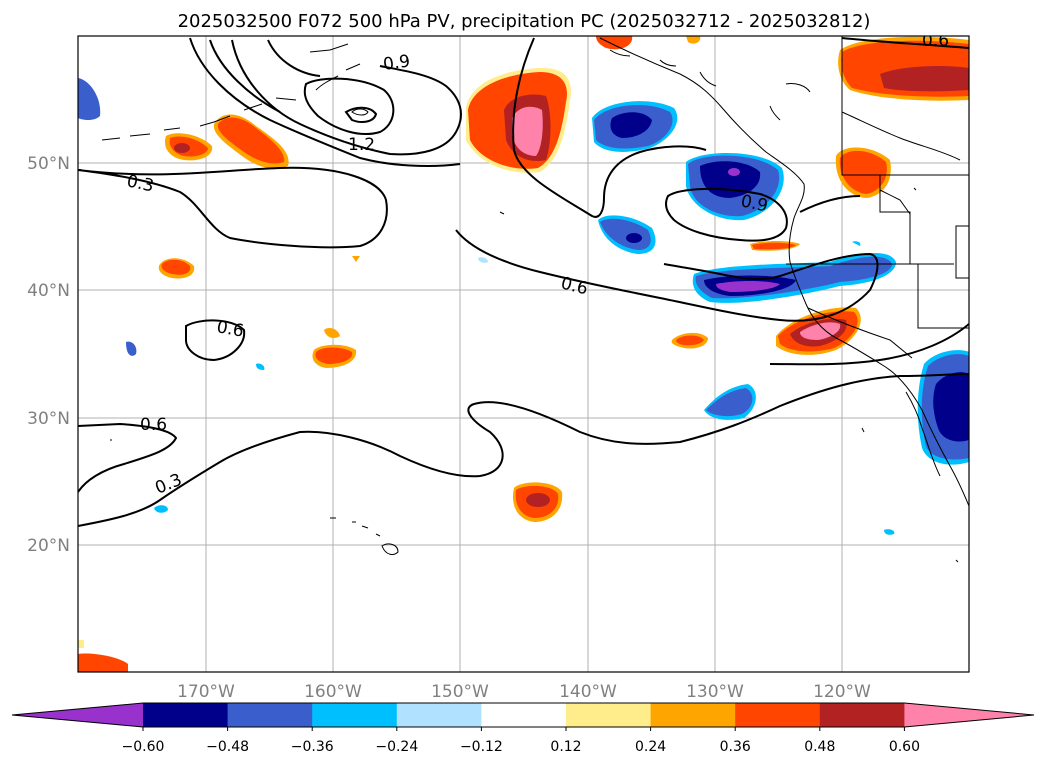 This screenshot has width=1047, height=765. I want to click on colorbar-tick-label: 0.36, so click(735, 747).